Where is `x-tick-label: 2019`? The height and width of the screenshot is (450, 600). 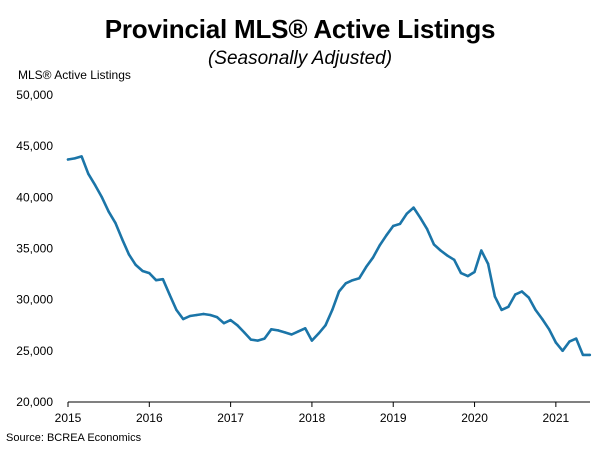
x-tick-label: 2019 is located at coordinates (393, 418).